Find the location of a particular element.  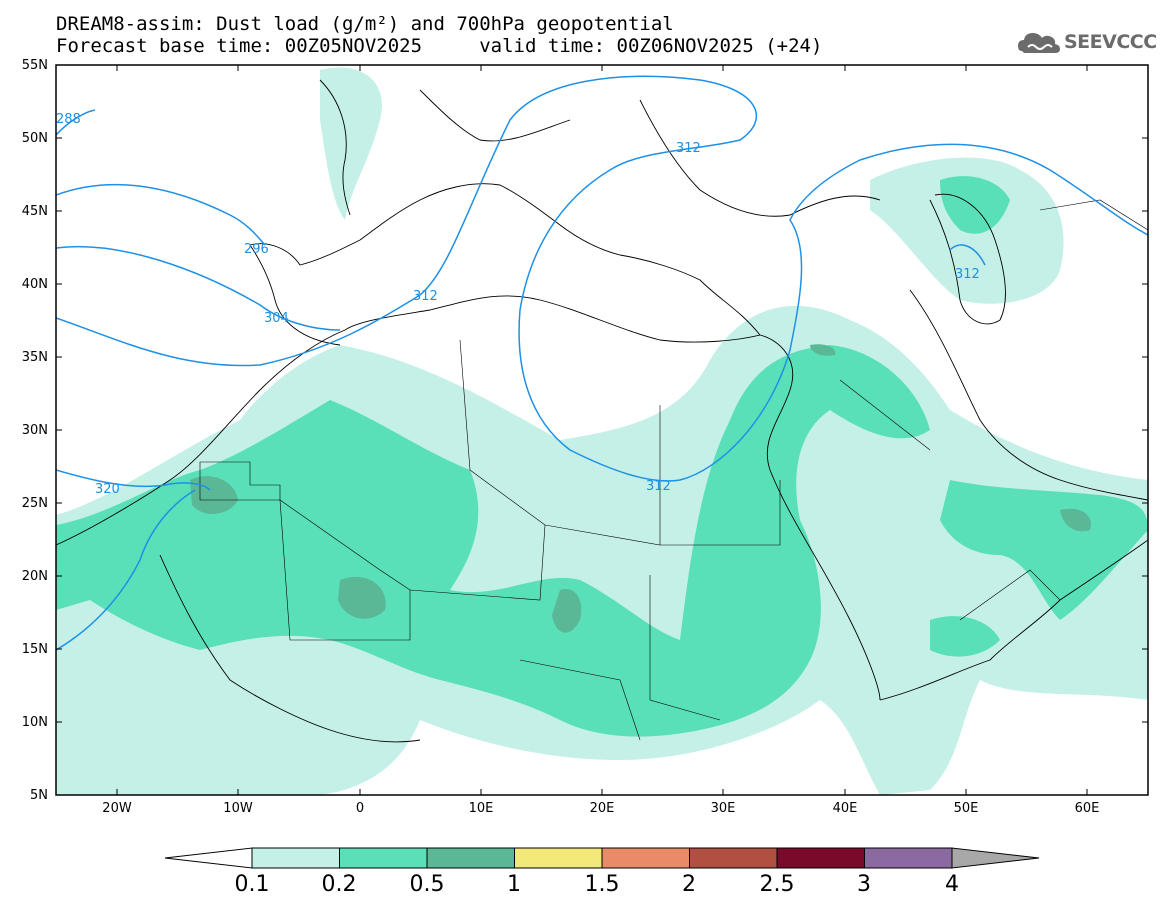

lon-label: 10W is located at coordinates (238, 808).